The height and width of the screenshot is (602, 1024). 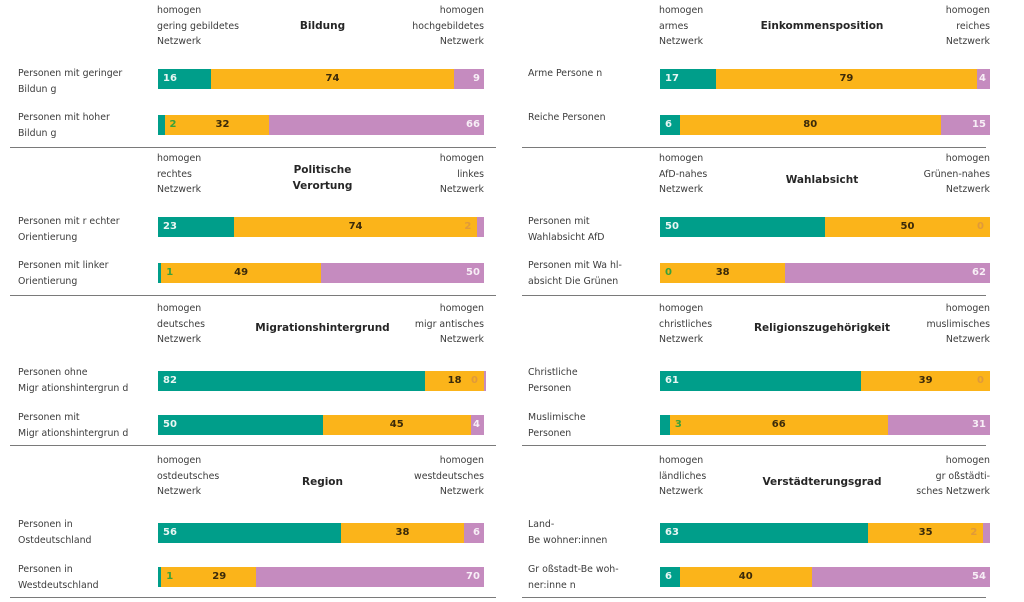 I want to click on category-label: Personen in Ostdeutschland, so click(x=55, y=532).